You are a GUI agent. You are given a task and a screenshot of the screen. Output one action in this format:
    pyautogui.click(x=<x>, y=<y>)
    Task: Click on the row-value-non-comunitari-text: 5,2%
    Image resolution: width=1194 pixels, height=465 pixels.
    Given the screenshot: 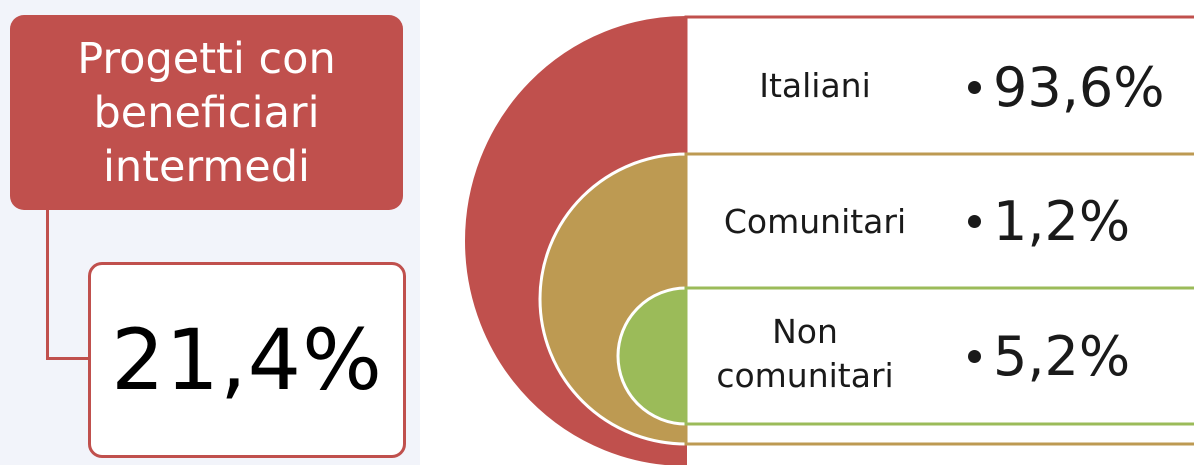 What is the action you would take?
    pyautogui.click(x=1061, y=356)
    